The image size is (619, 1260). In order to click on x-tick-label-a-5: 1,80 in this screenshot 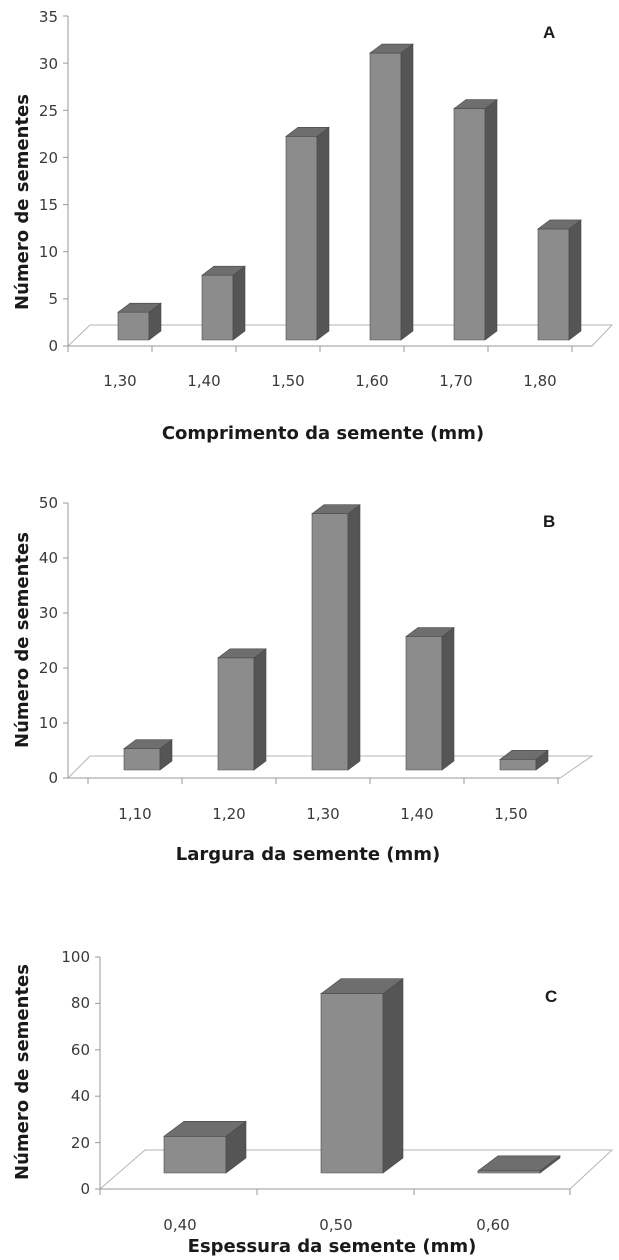, I will do `click(539, 381)`.